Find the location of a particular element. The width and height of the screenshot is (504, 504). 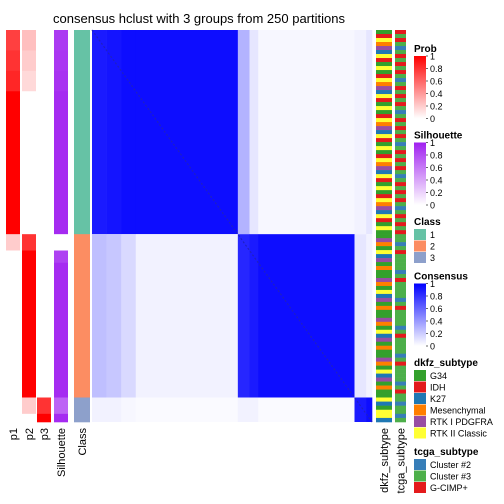

legend-item-dkfz-4: RTK I PDGFRA is located at coordinates (461, 422).